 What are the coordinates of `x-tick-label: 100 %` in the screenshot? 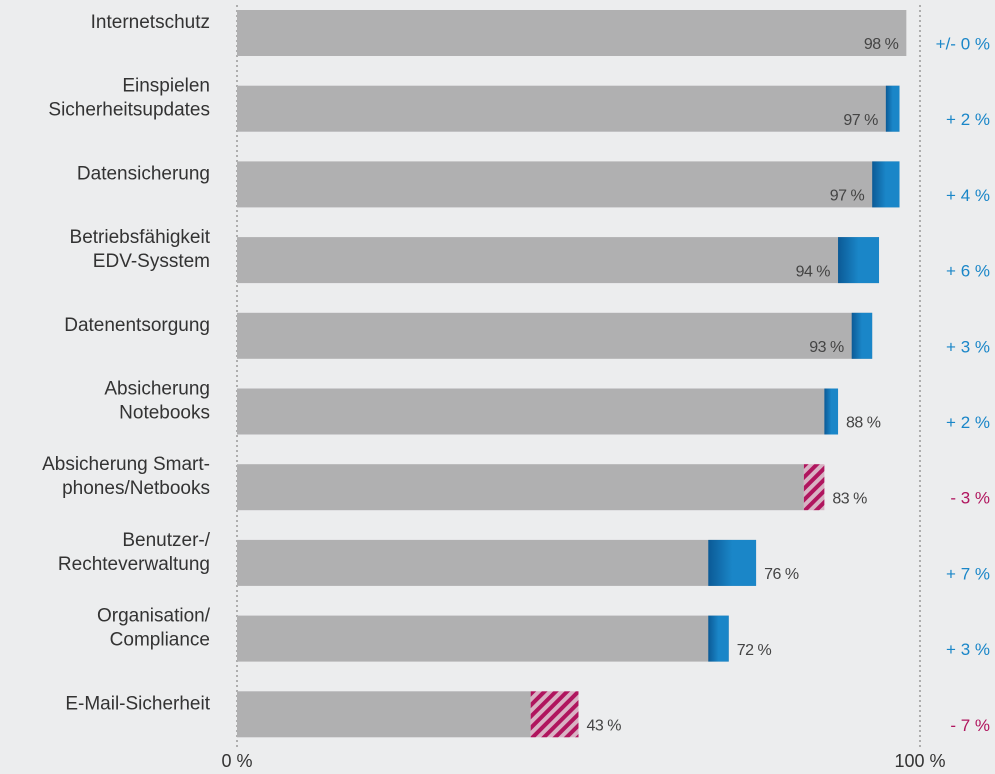 It's located at (919, 761).